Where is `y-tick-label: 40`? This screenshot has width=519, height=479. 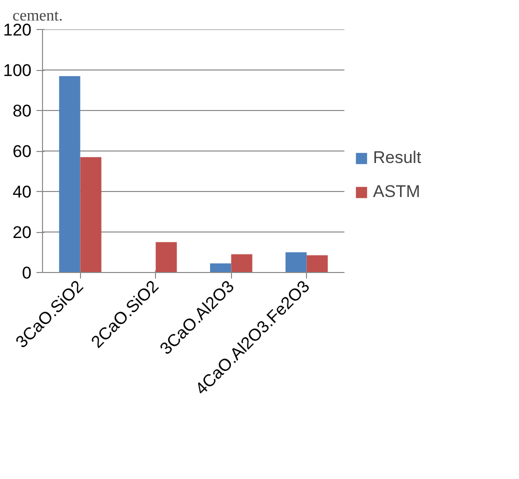 y-tick-label: 40 is located at coordinates (22, 192).